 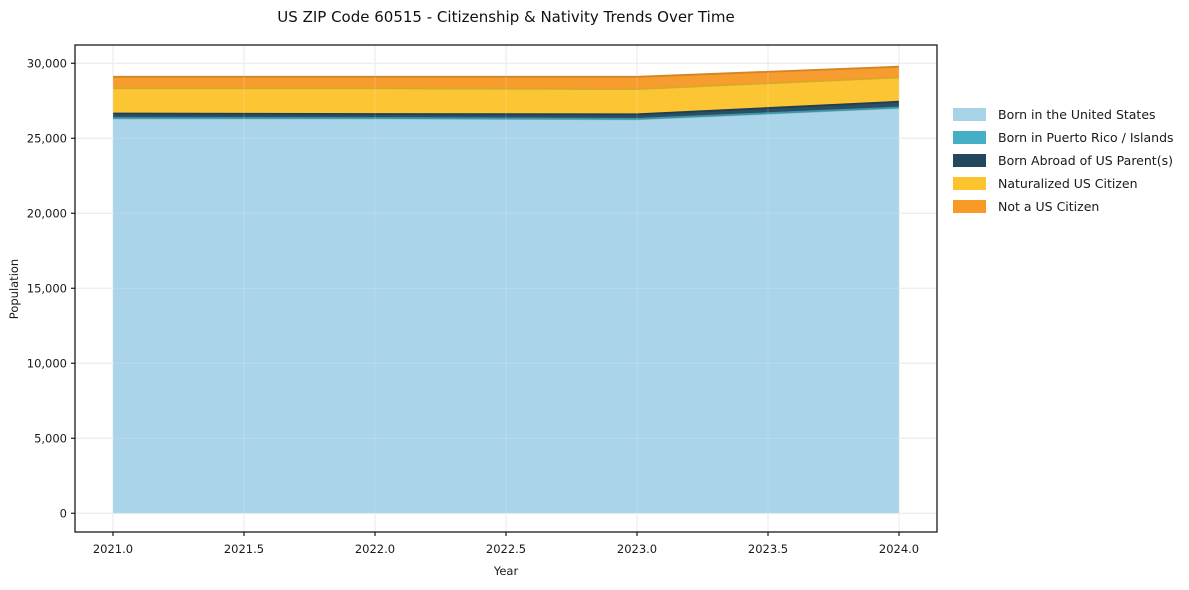 I want to click on y-tick-label: 15,000, so click(x=47, y=288).